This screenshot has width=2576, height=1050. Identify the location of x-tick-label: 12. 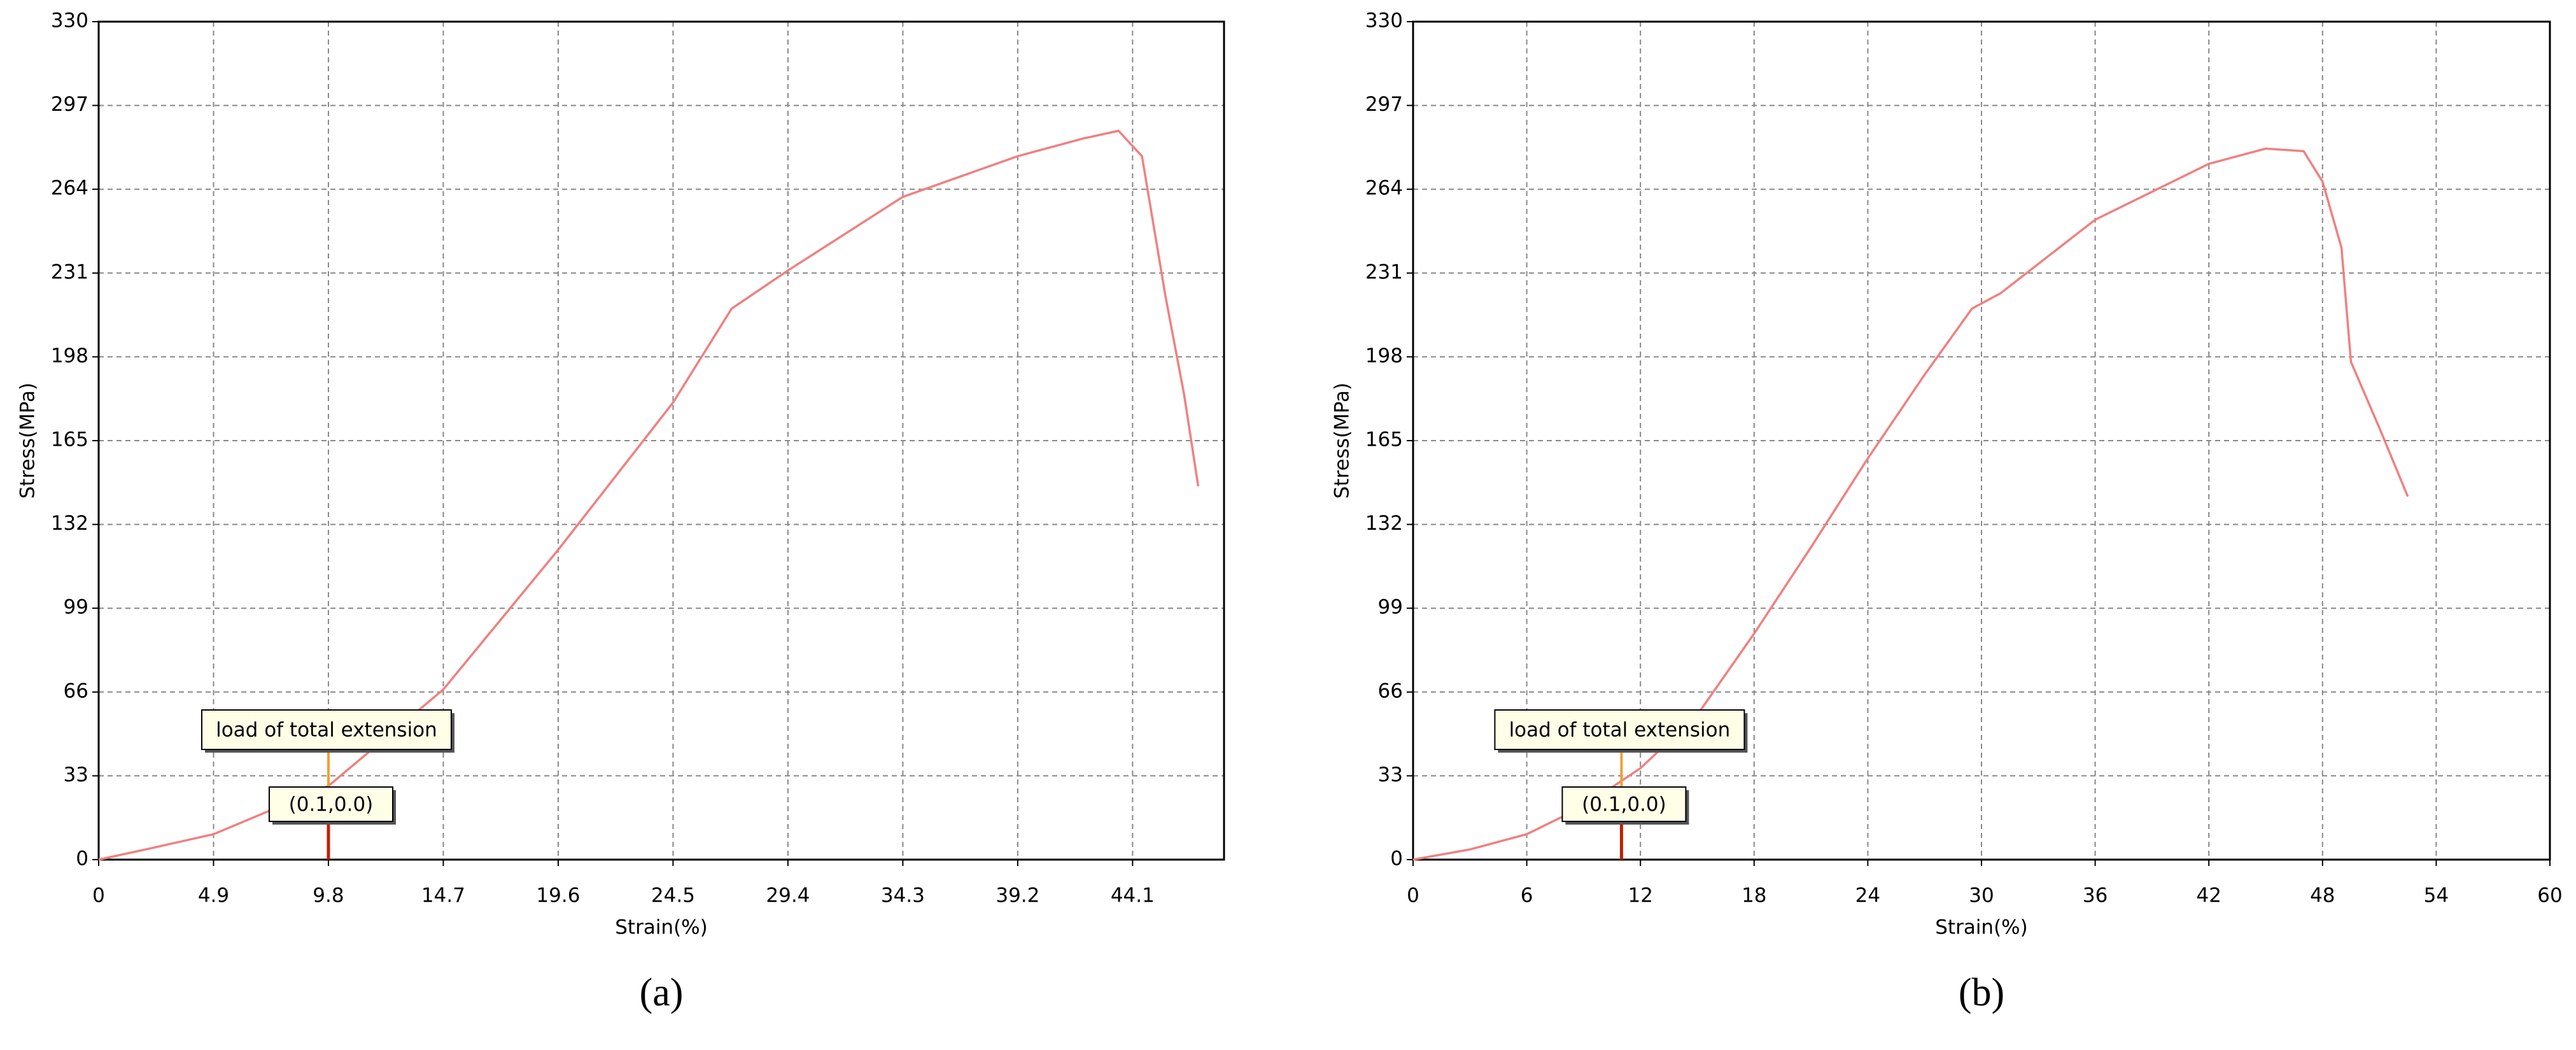
(1640, 895).